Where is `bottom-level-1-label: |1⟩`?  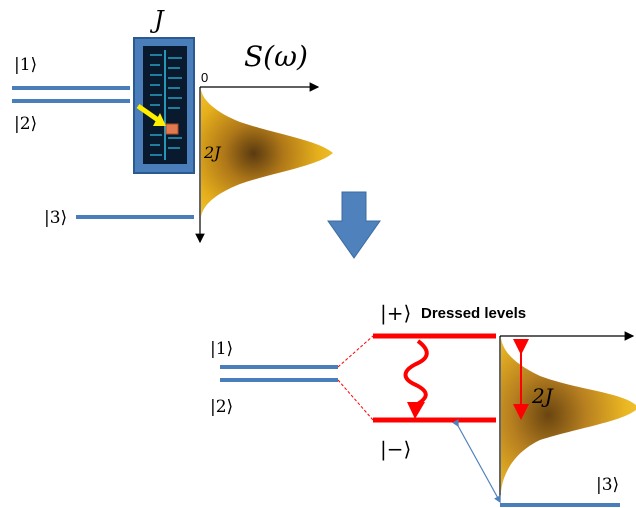 bottom-level-1-label: |1⟩ is located at coordinates (221, 349).